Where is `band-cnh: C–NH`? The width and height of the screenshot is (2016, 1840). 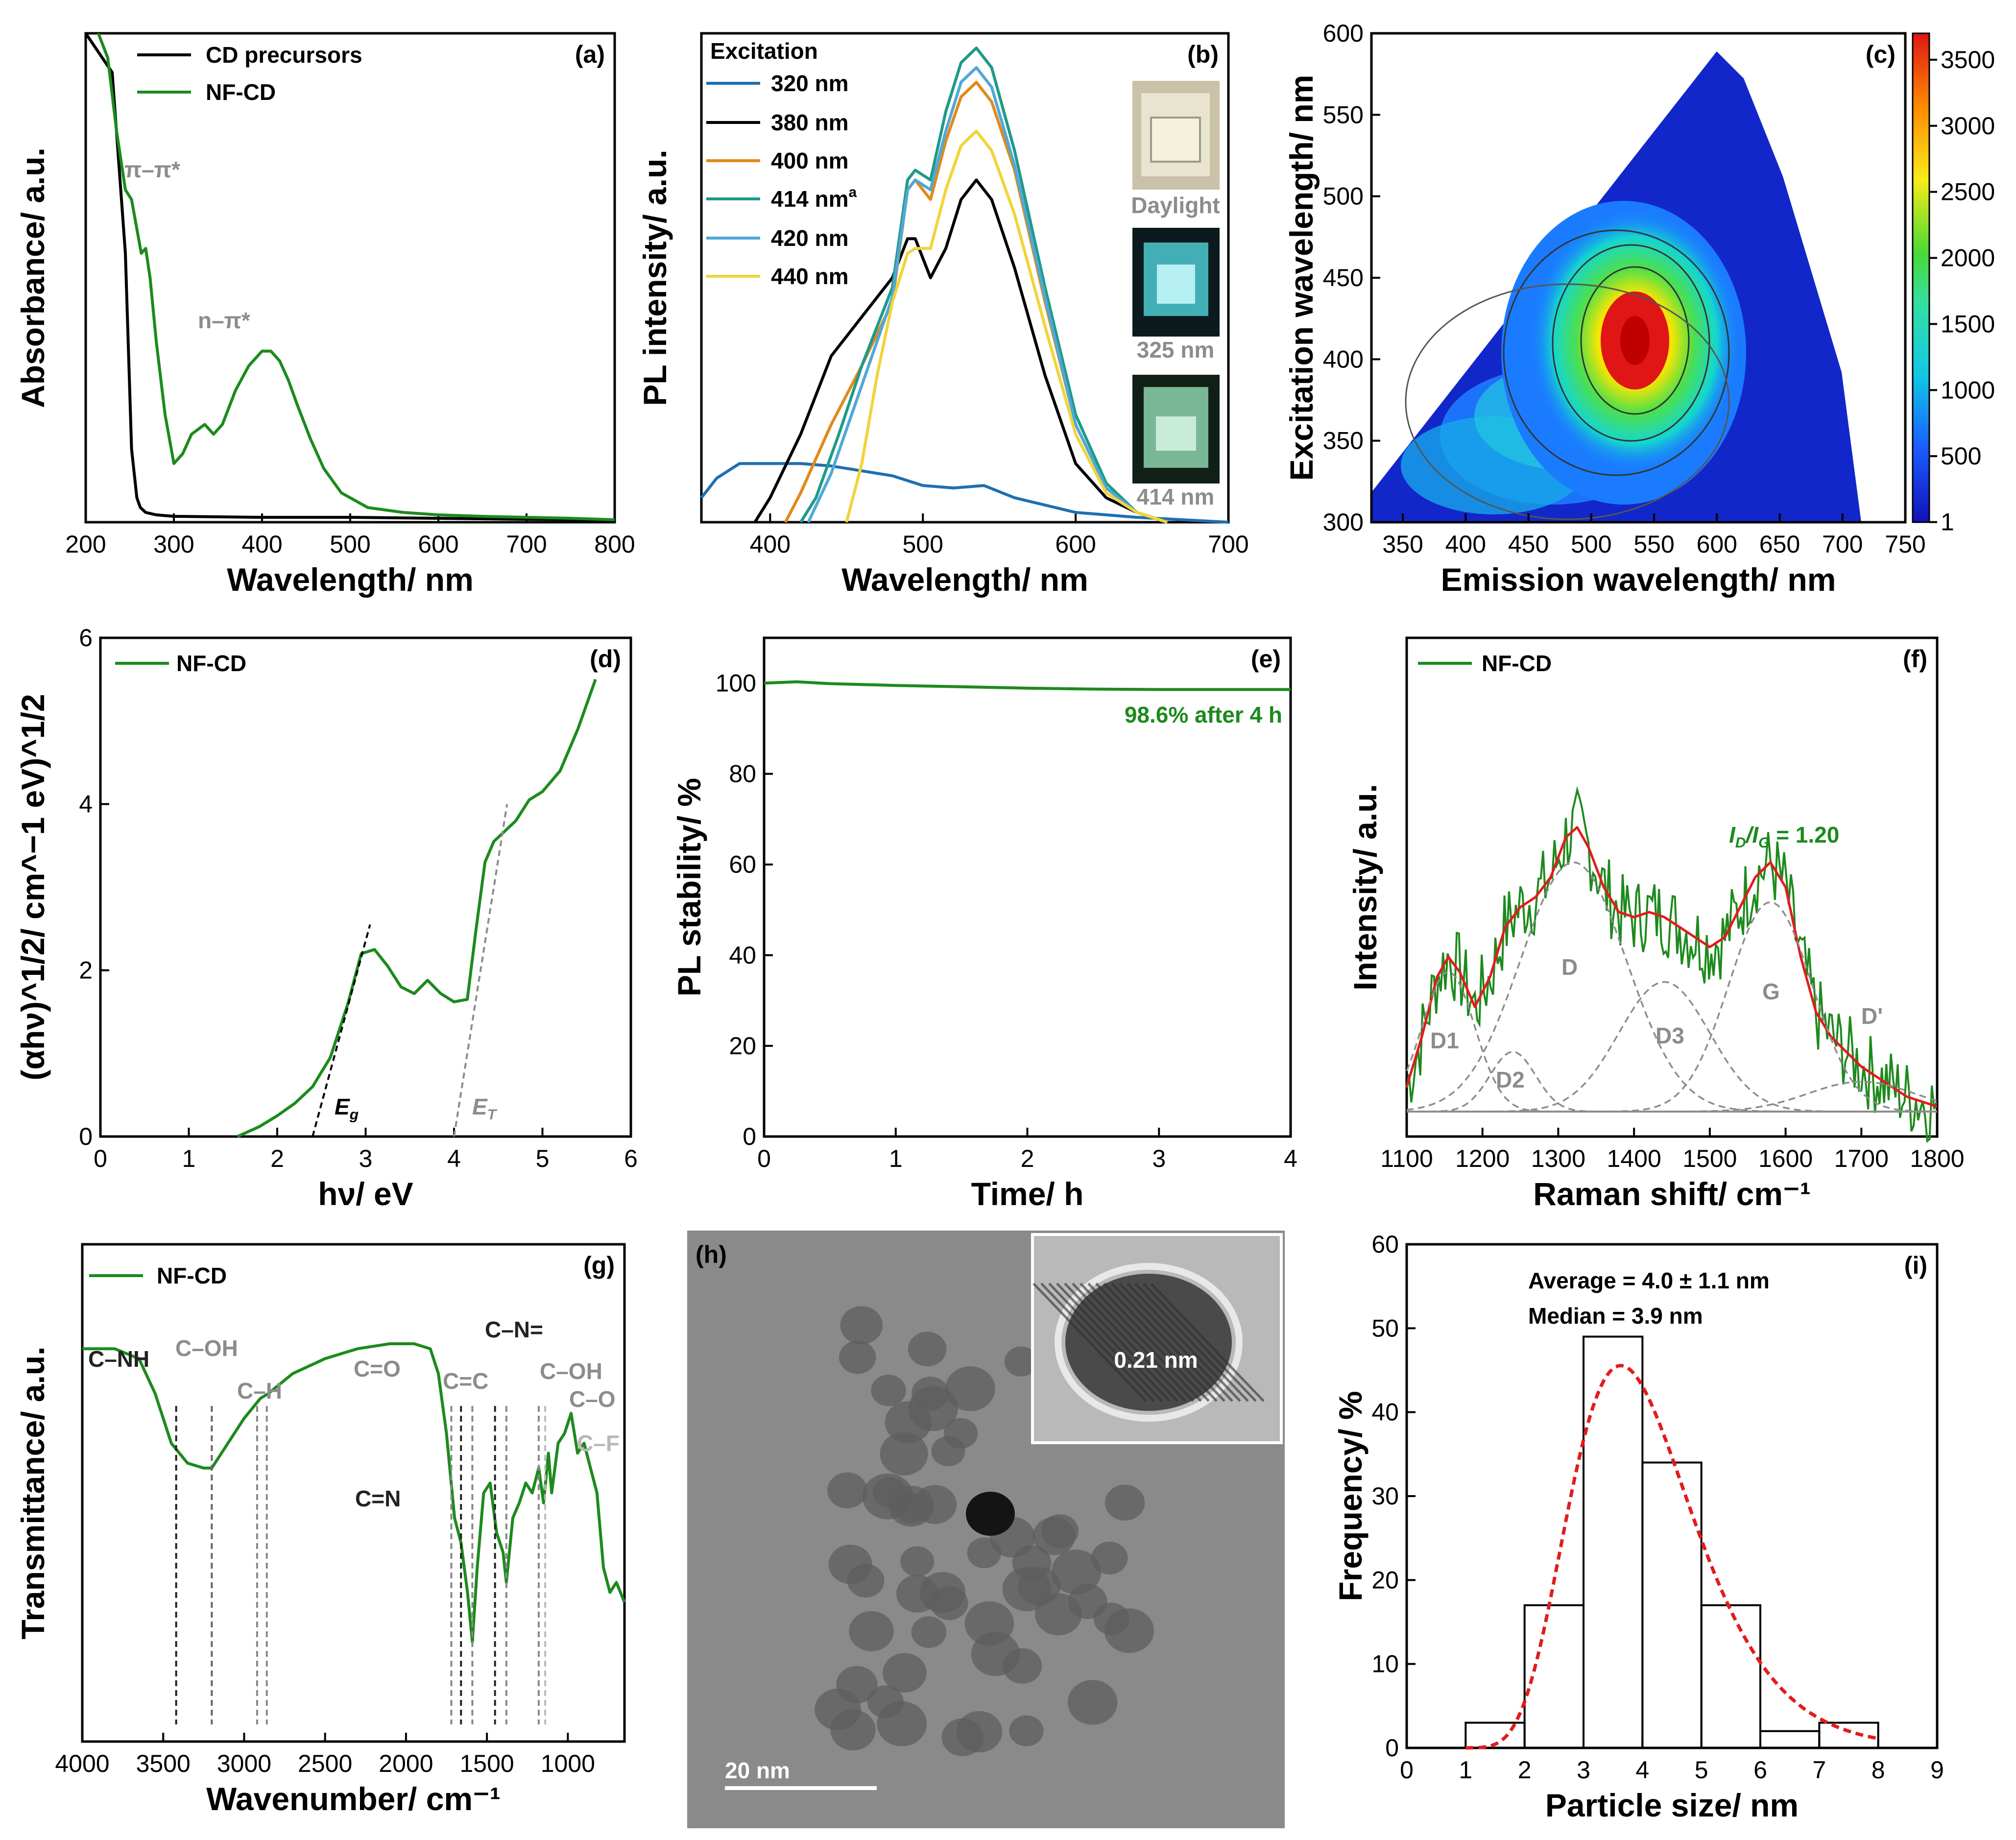
band-cnh: C–NH is located at coordinates (118, 1359).